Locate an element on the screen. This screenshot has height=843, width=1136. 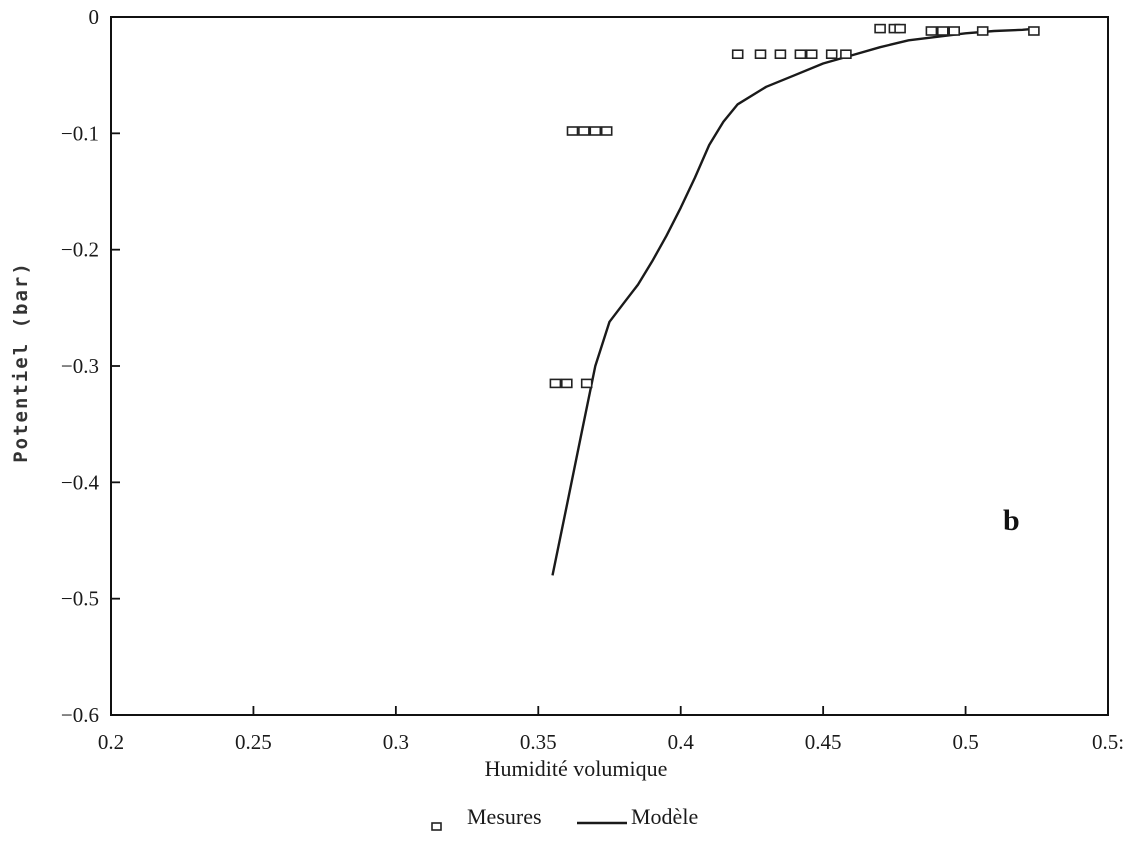
x-tick-label-1: 0.25 is located at coordinates (253, 742).